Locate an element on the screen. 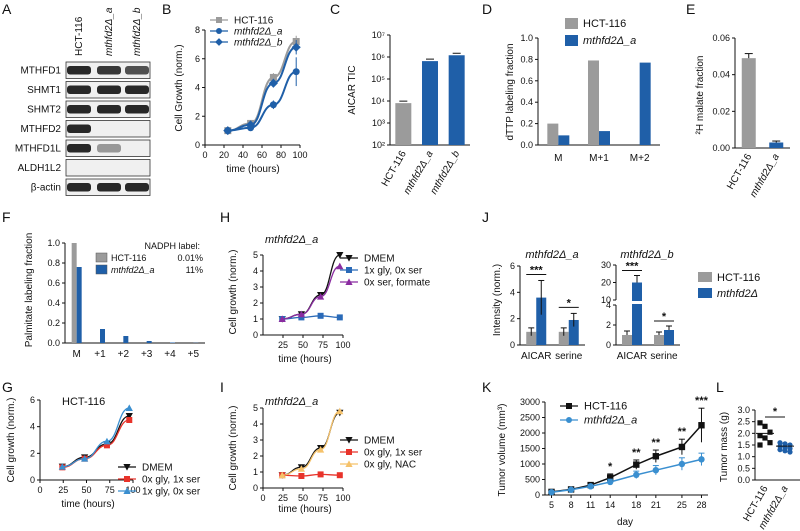 Image resolution: width=800 pixels, height=531 pixels. x-tick-label: 18 is located at coordinates (636, 505).